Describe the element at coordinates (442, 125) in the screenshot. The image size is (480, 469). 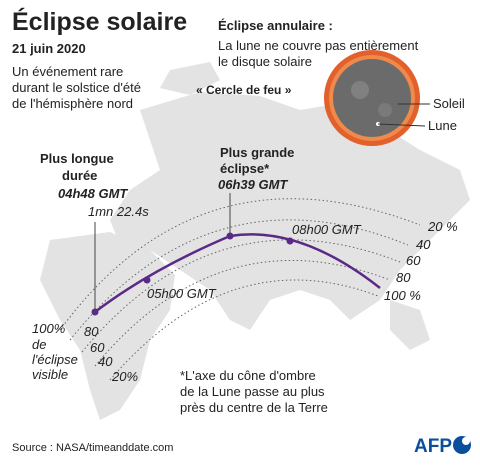
I see `moon-label: Lune` at that location.